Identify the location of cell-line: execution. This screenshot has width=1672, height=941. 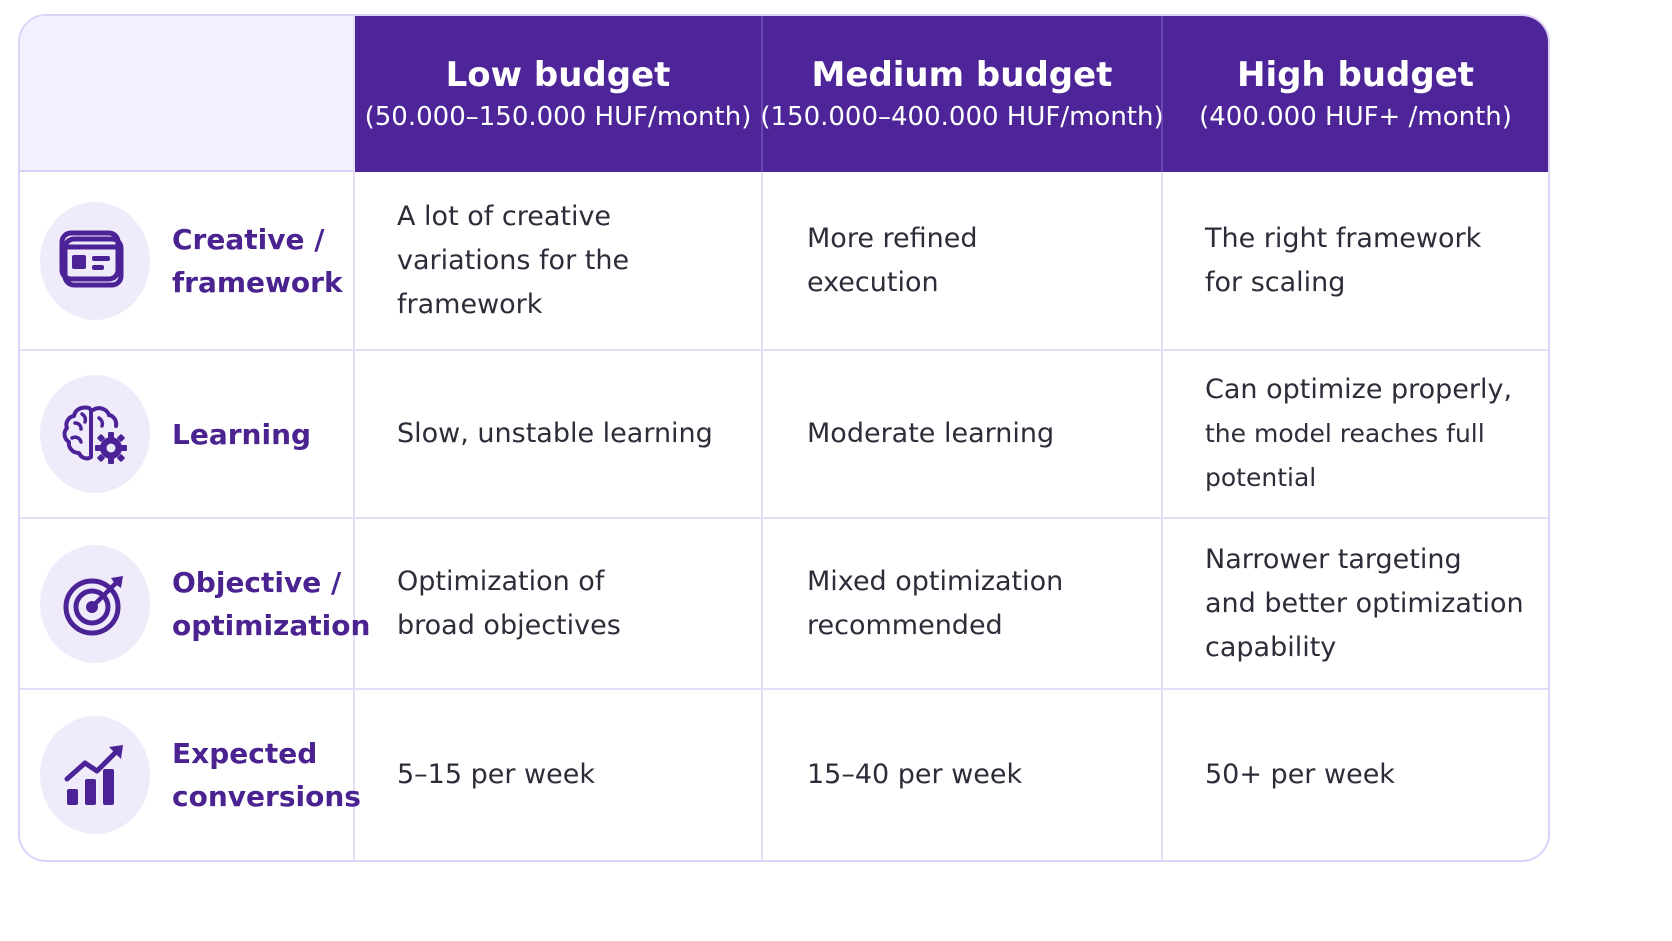
(873, 282).